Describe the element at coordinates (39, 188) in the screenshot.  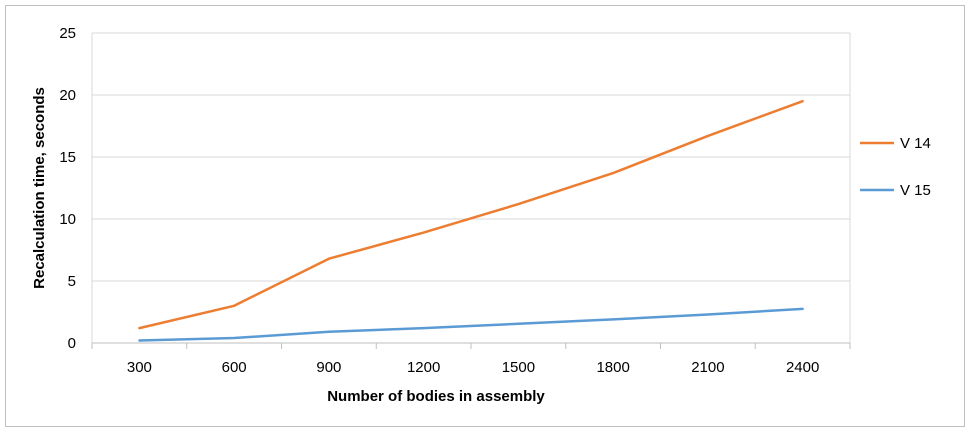
I see `y-axis-title: Recalculation time, seconds` at that location.